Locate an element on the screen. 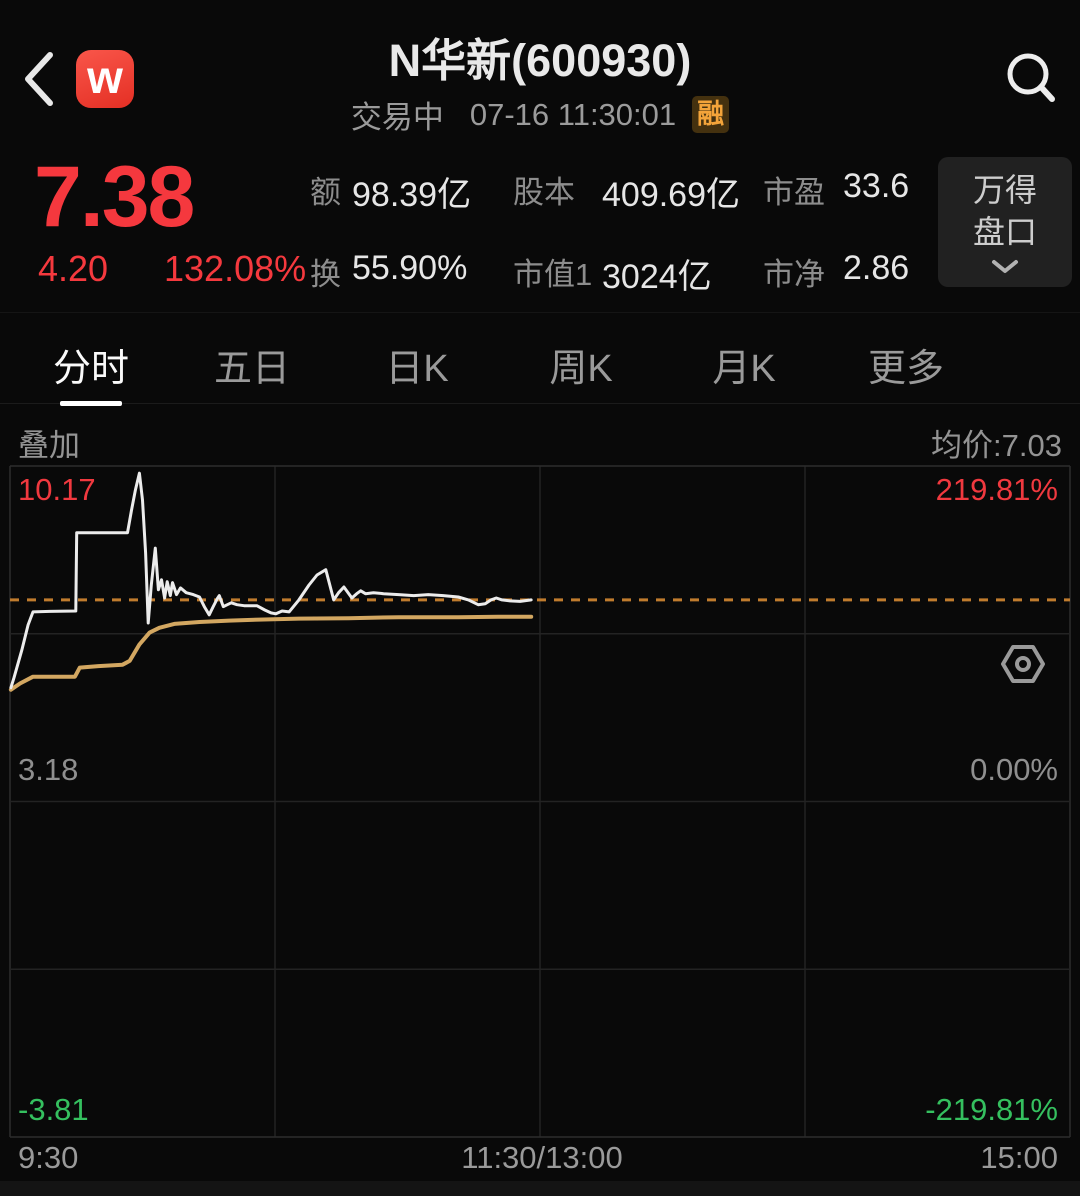  tab-intraday: 分时 is located at coordinates (91, 371).